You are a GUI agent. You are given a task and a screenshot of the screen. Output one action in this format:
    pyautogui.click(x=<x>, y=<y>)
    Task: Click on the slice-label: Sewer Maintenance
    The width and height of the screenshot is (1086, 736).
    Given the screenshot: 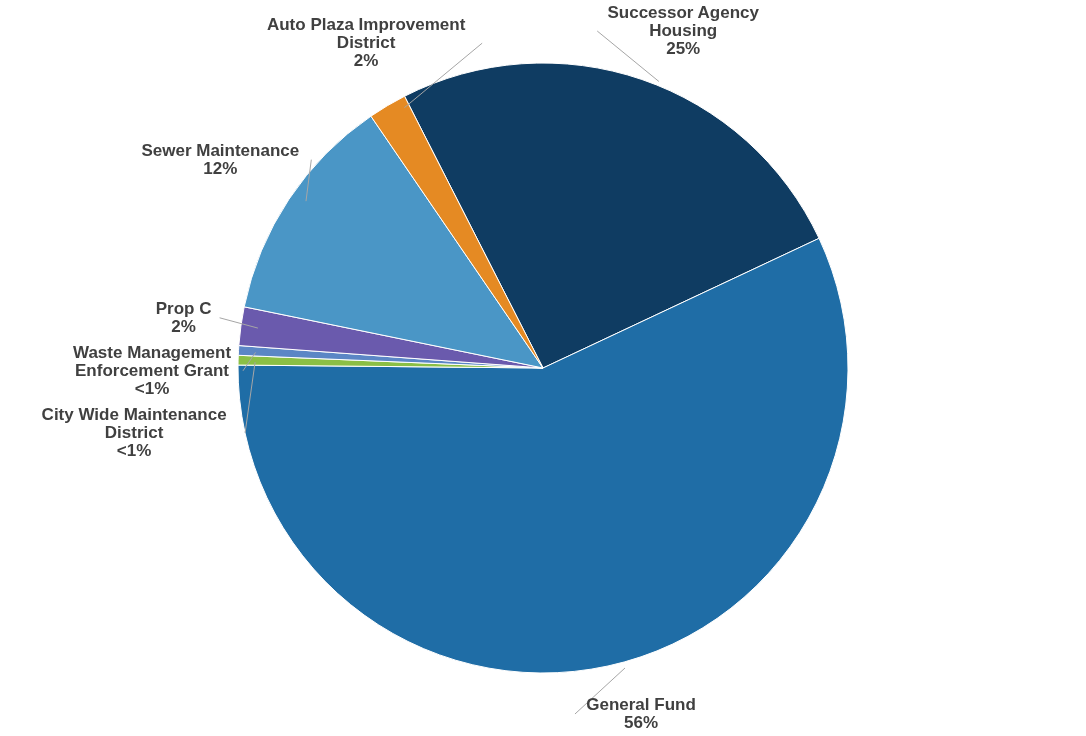 What is the action you would take?
    pyautogui.click(x=220, y=150)
    